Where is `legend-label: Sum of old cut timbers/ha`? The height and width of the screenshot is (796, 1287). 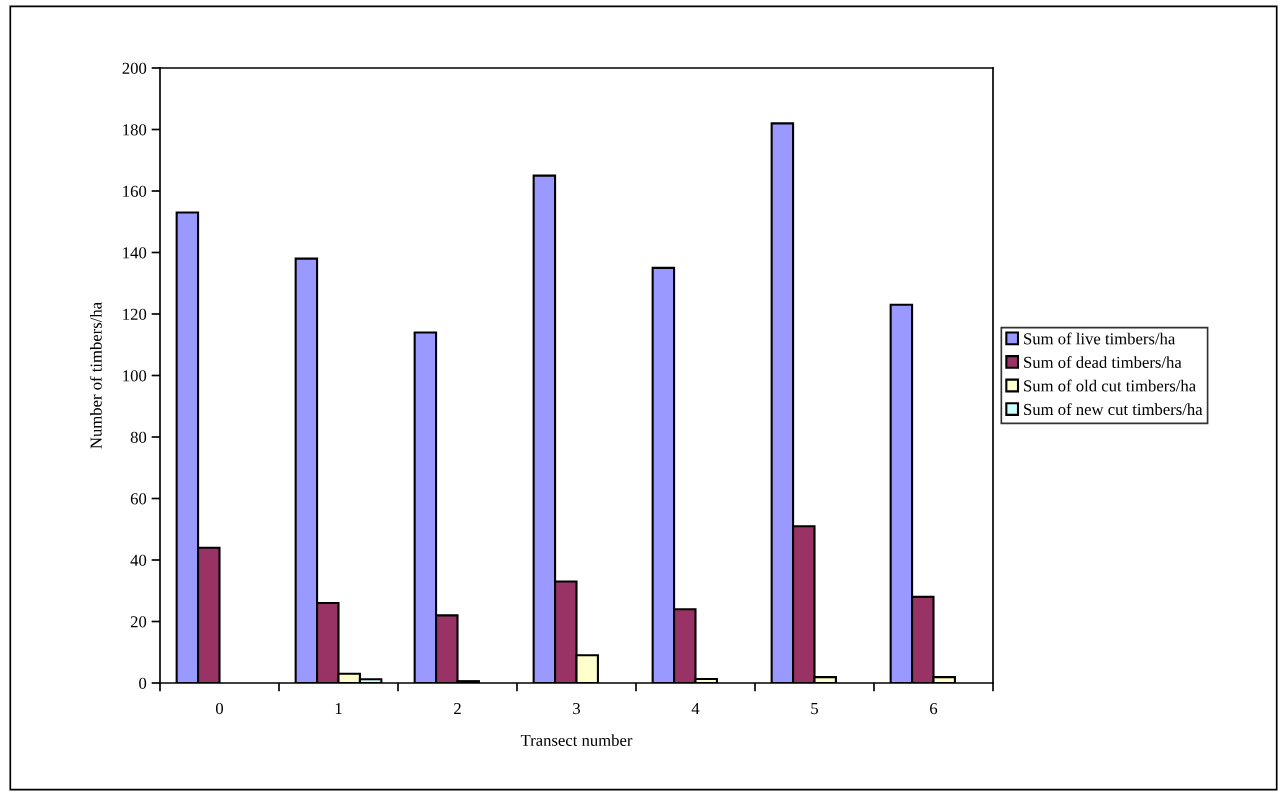 legend-label: Sum of old cut timbers/ha is located at coordinates (1110, 385).